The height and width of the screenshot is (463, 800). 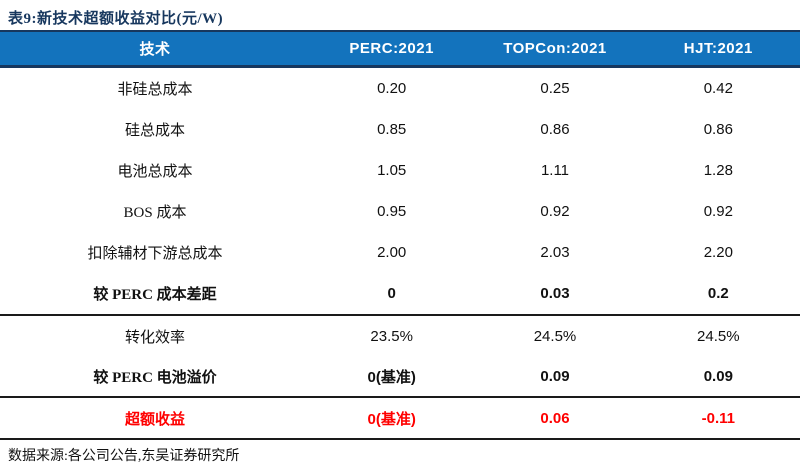 I want to click on cell-hjt: 2.20, so click(x=718, y=252).